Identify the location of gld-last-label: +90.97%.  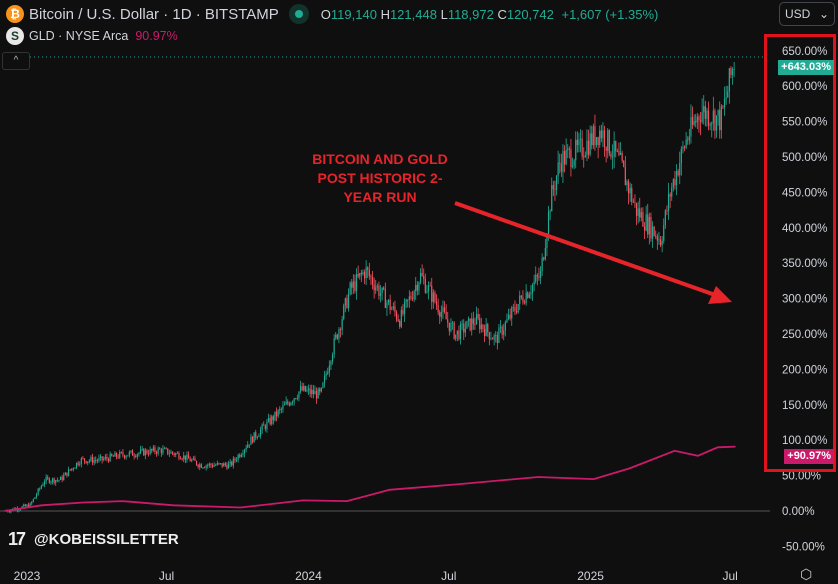
(809, 456).